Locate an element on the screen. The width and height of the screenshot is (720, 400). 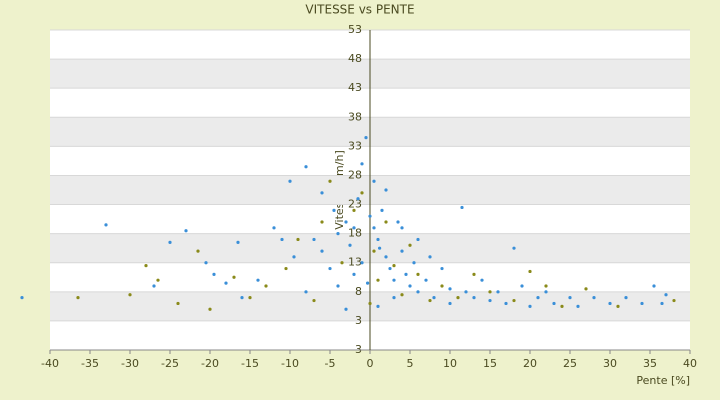
x-tick-label: 35 is located at coordinates (650, 363).